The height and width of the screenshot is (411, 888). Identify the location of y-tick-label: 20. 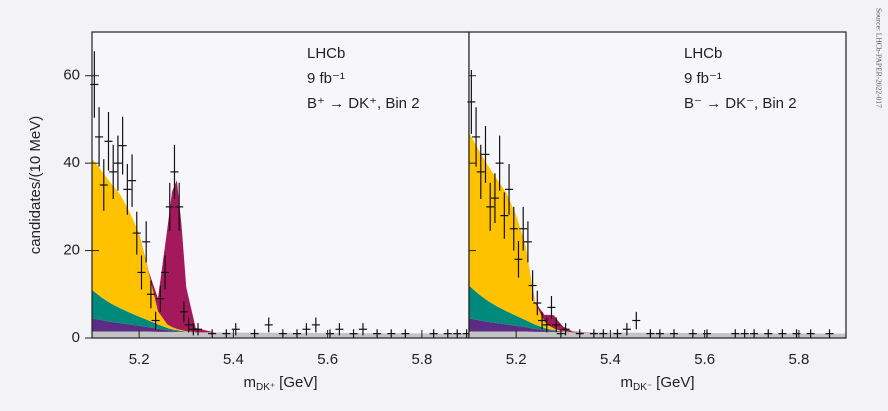
(71, 250).